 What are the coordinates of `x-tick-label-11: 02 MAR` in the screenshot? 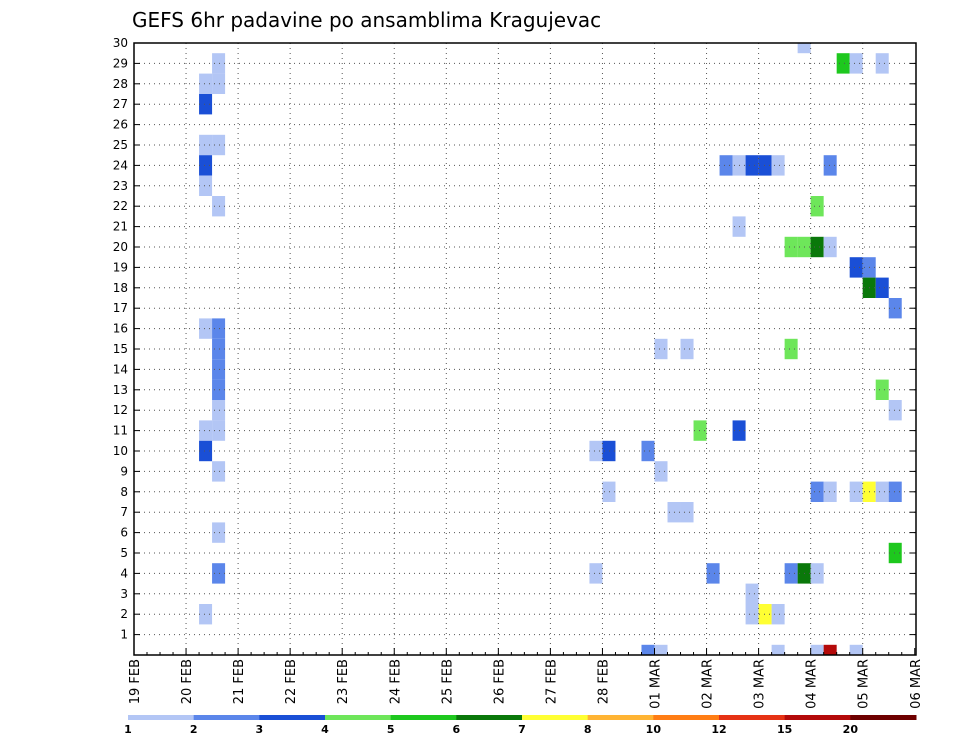 It's located at (708, 684).